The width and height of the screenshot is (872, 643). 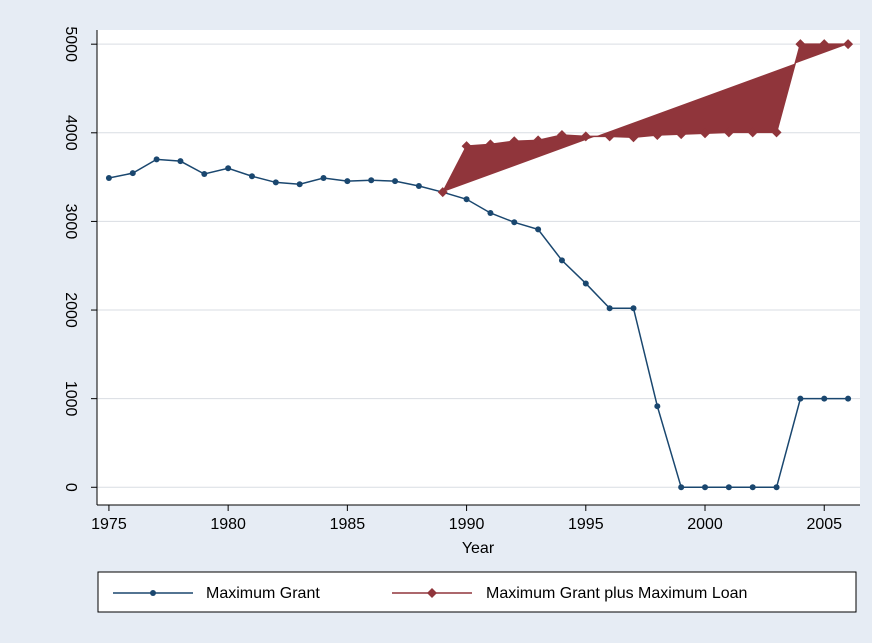 What do you see at coordinates (228, 524) in the screenshot?
I see `x-tick-label: 1980` at bounding box center [228, 524].